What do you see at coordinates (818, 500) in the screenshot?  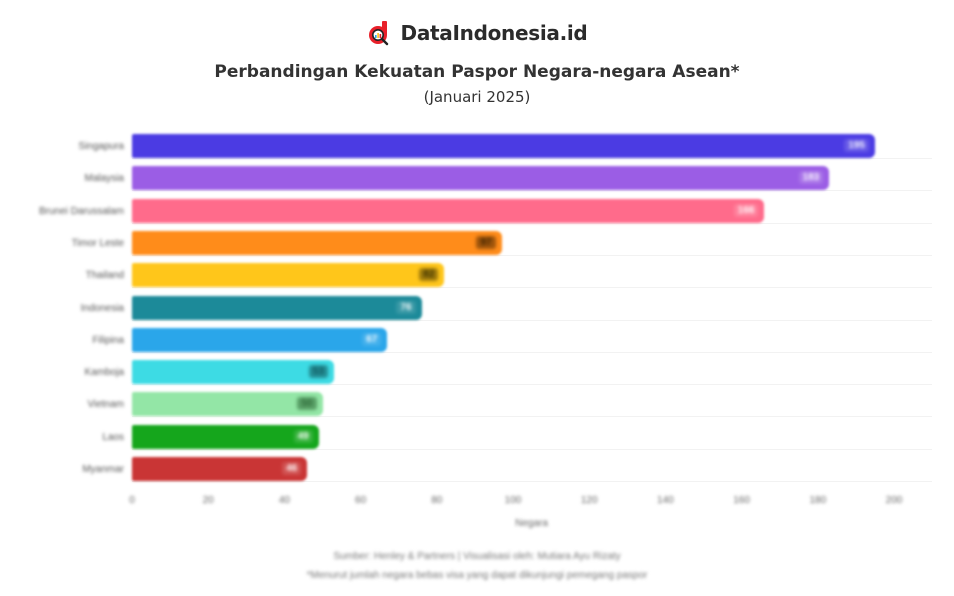 I see `x-tick-label: 180` at bounding box center [818, 500].